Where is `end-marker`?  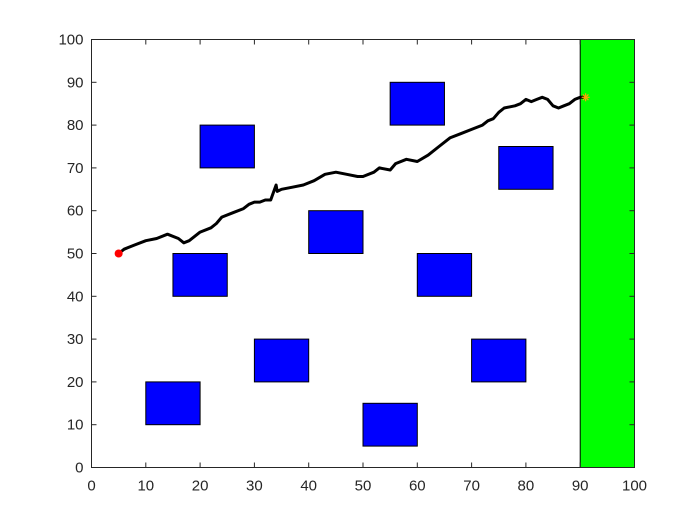 end-marker is located at coordinates (585, 97).